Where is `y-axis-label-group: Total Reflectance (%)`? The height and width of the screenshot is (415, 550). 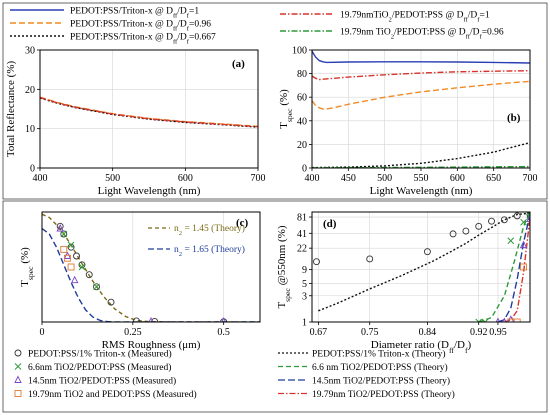
y-axis-label-group: Total Reflectance (%) is located at coordinates (11, 108).